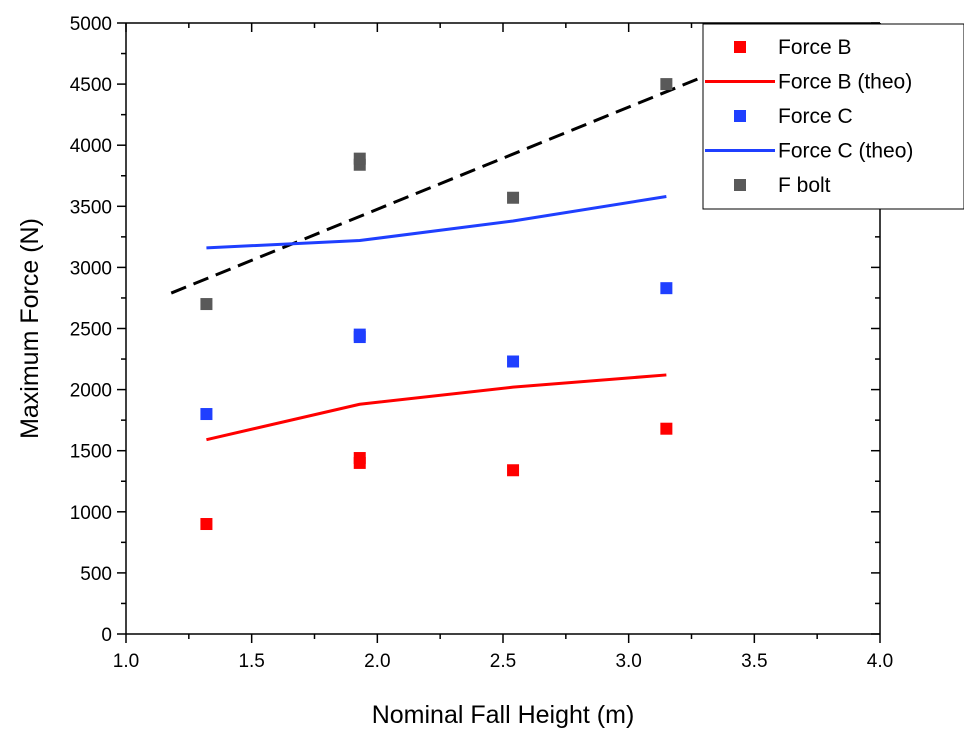 This screenshot has width=964, height=729. Describe the element at coordinates (96, 574) in the screenshot. I see `y-tick-label: 500` at that location.